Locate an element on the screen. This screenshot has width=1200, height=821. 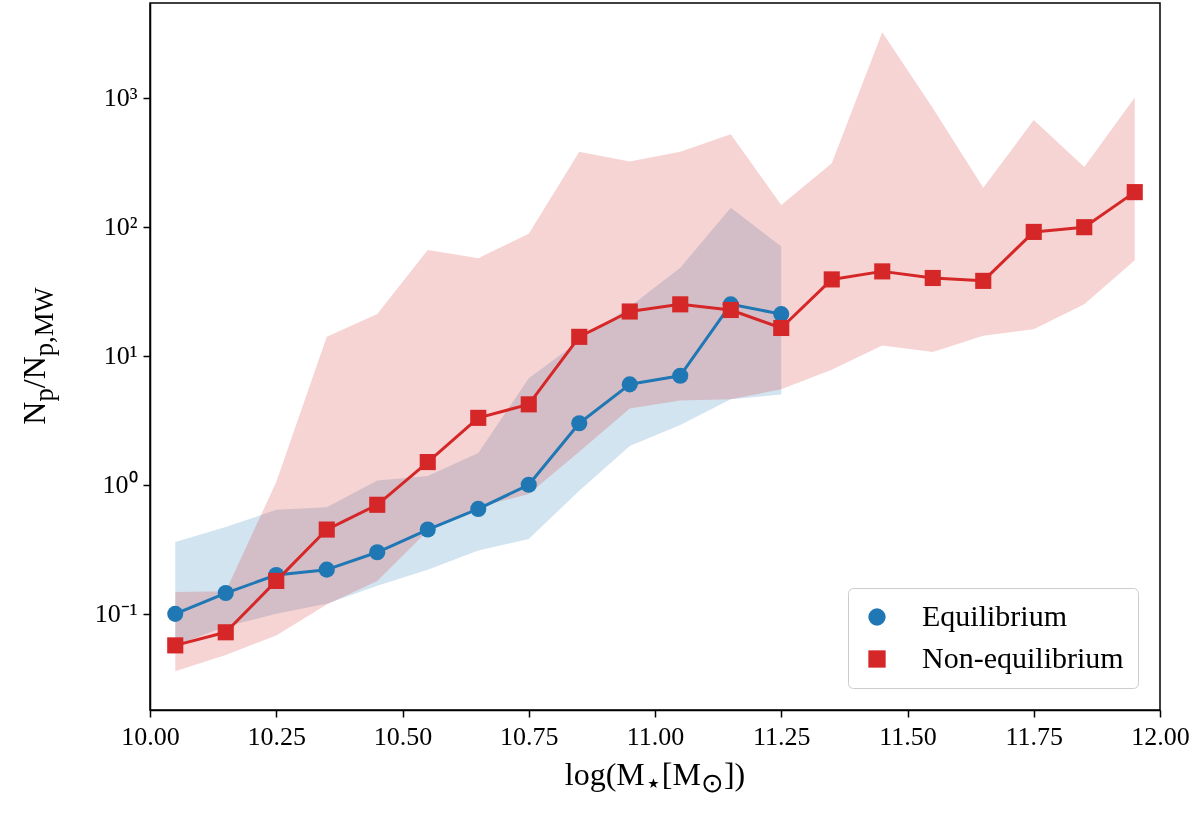
y-tick-label: 10⁰ is located at coordinates (120, 485).